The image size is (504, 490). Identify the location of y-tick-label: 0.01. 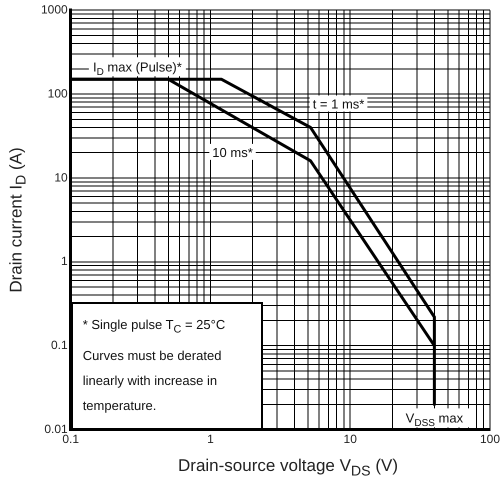
(56, 429).